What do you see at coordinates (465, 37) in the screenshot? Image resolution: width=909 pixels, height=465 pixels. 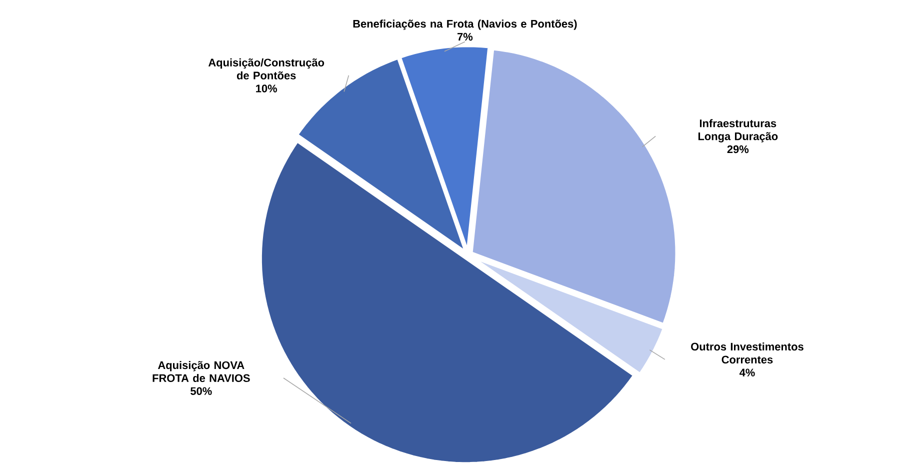 I see `data-label: 7%` at bounding box center [465, 37].